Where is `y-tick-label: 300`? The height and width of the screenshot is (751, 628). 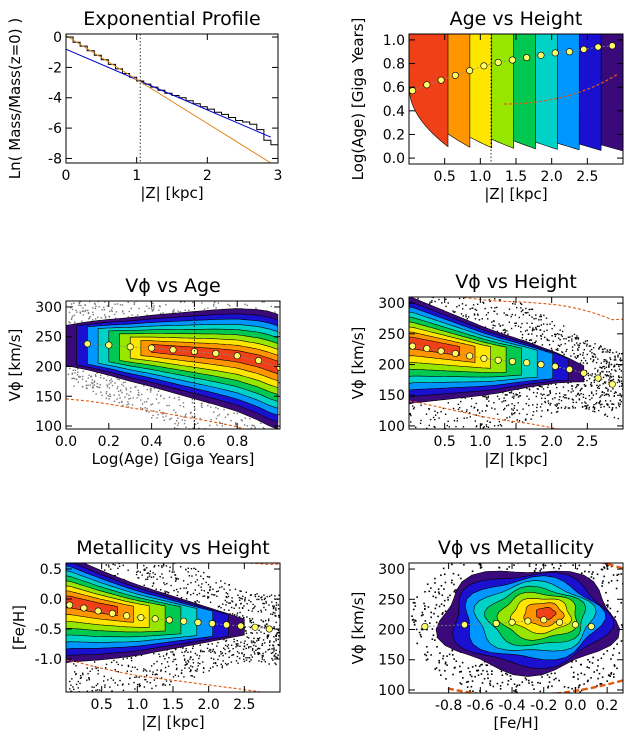
y-tick-label: 300 is located at coordinates (391, 304).